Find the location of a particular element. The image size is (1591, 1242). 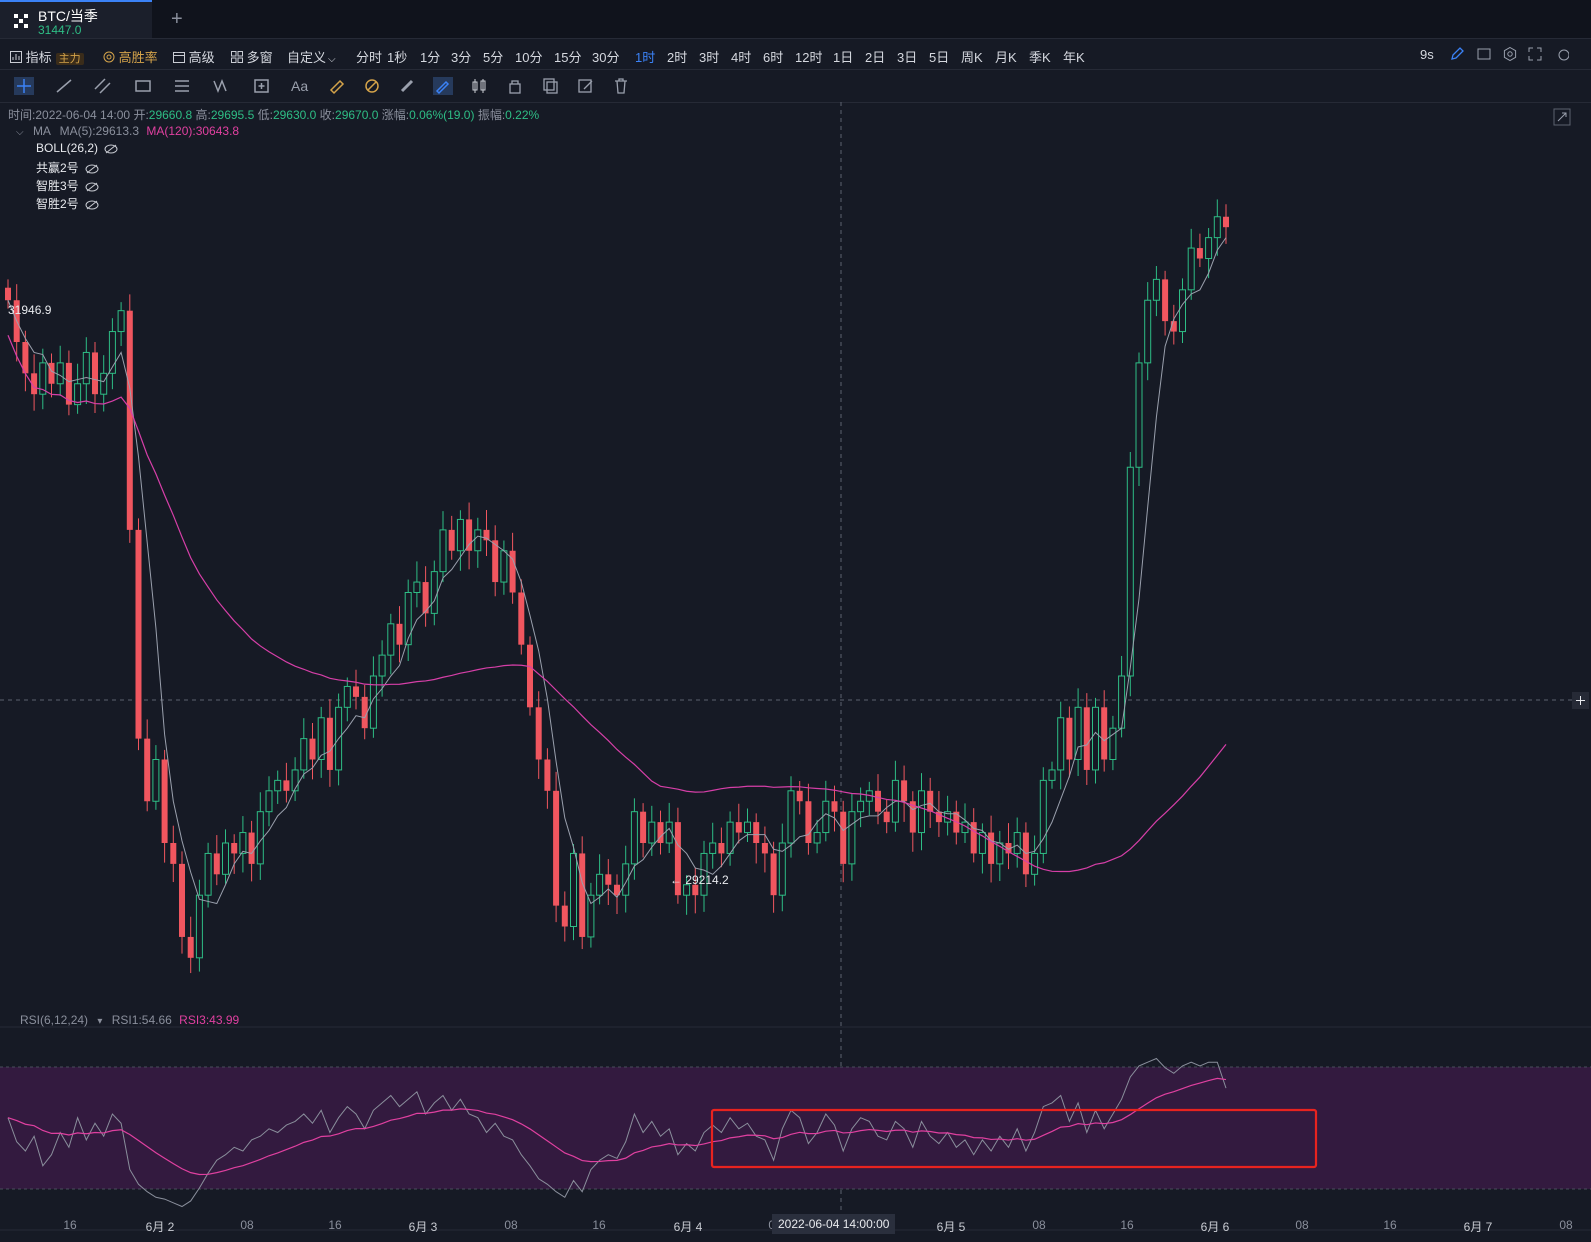

multi-window-label: 多窗 is located at coordinates (259, 57).